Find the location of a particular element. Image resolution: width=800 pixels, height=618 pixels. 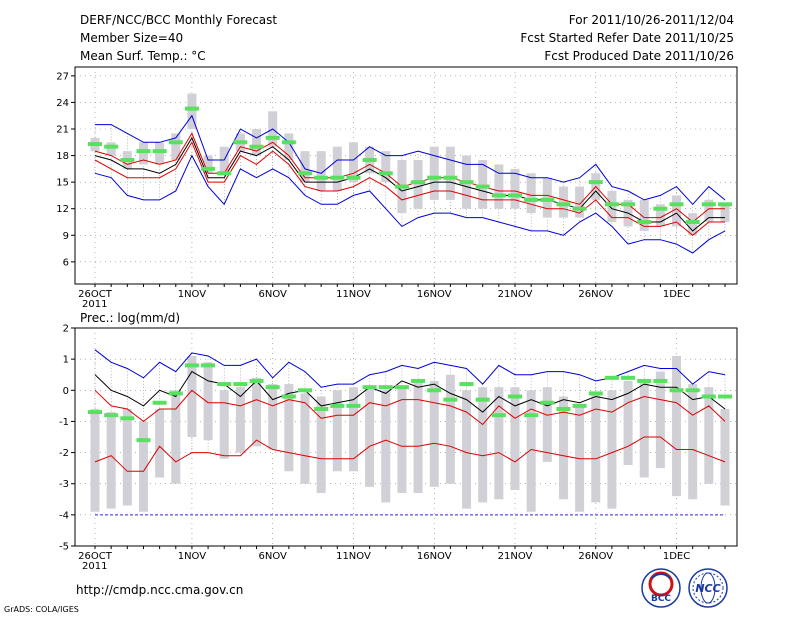

grads-credit: GrADS: COLA/IGES is located at coordinates (41, 609).